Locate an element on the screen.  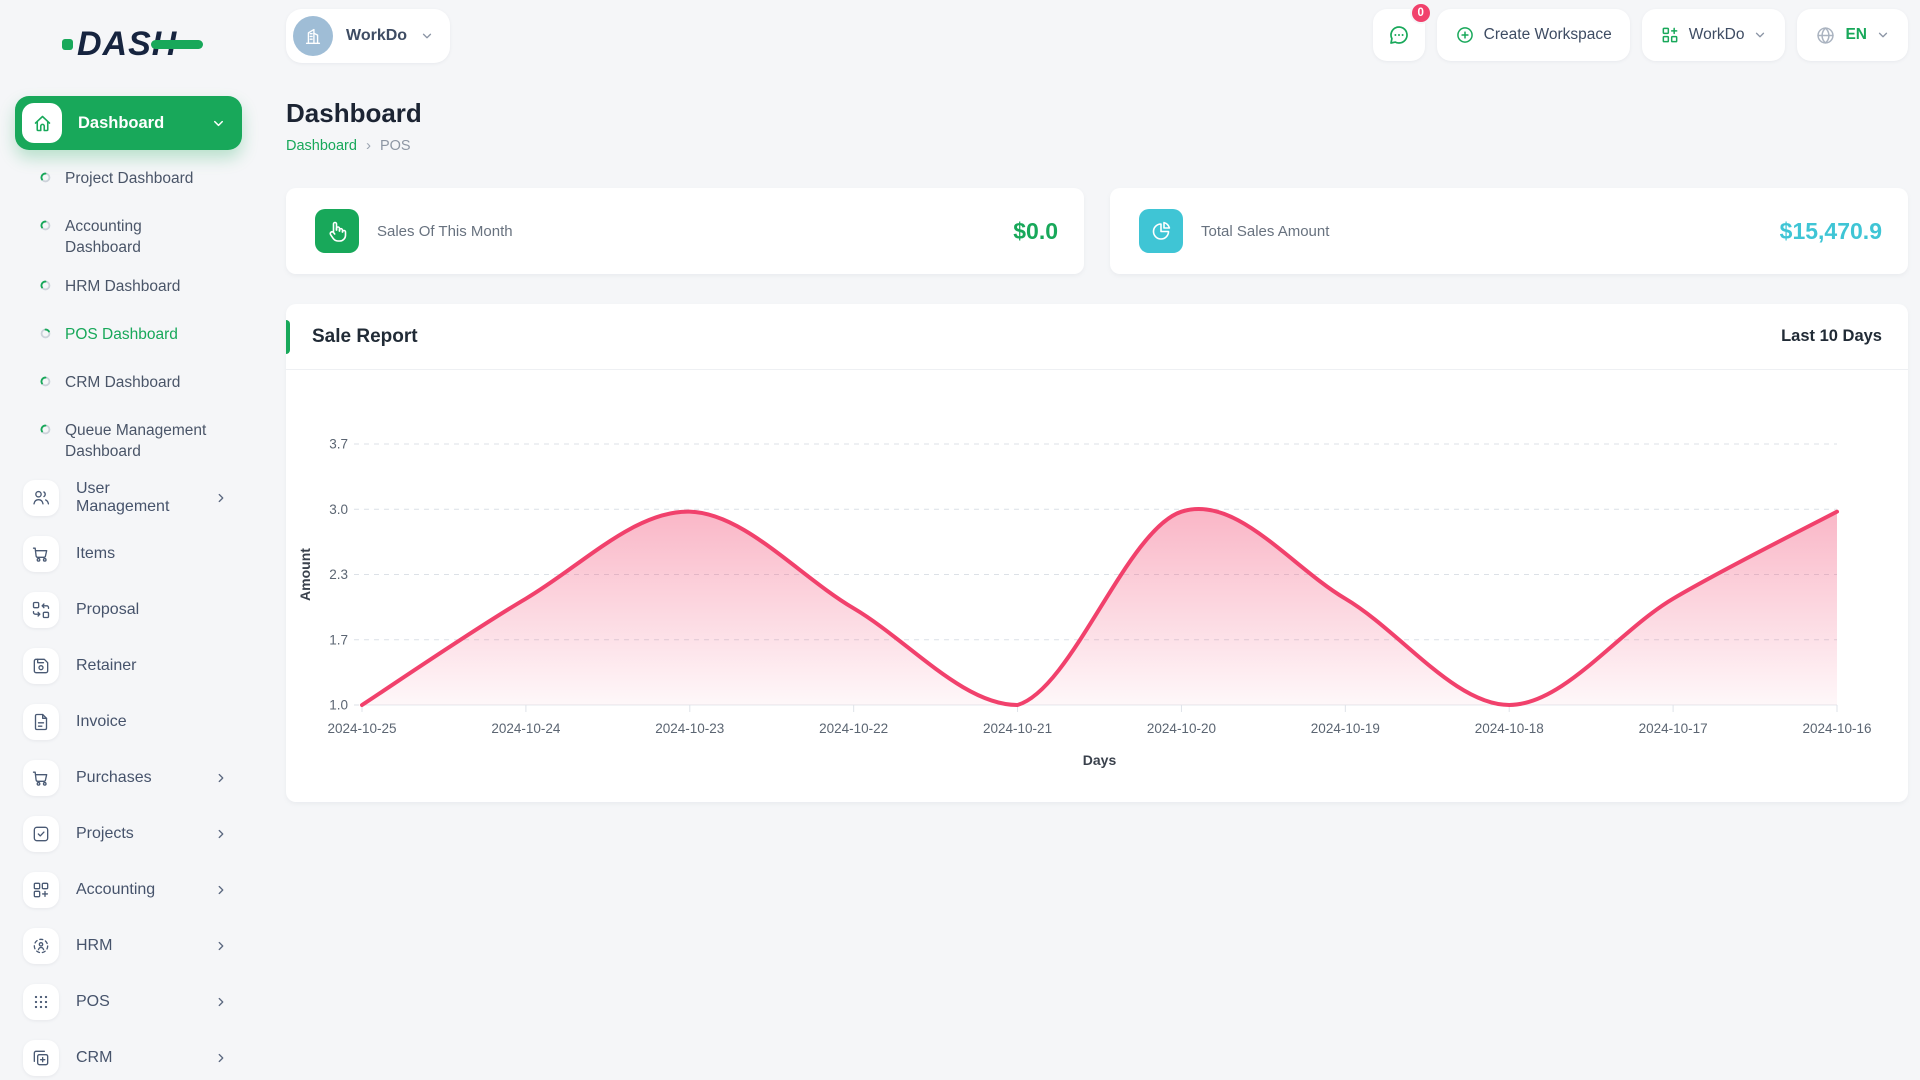
home-icon is located at coordinates (42, 123).